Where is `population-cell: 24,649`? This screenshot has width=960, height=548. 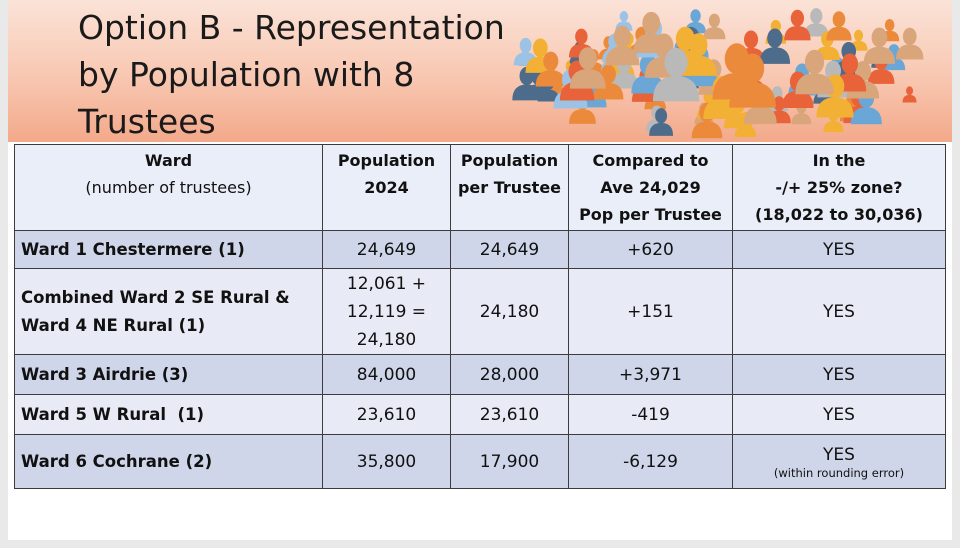
population-cell: 24,649 is located at coordinates (386, 249).